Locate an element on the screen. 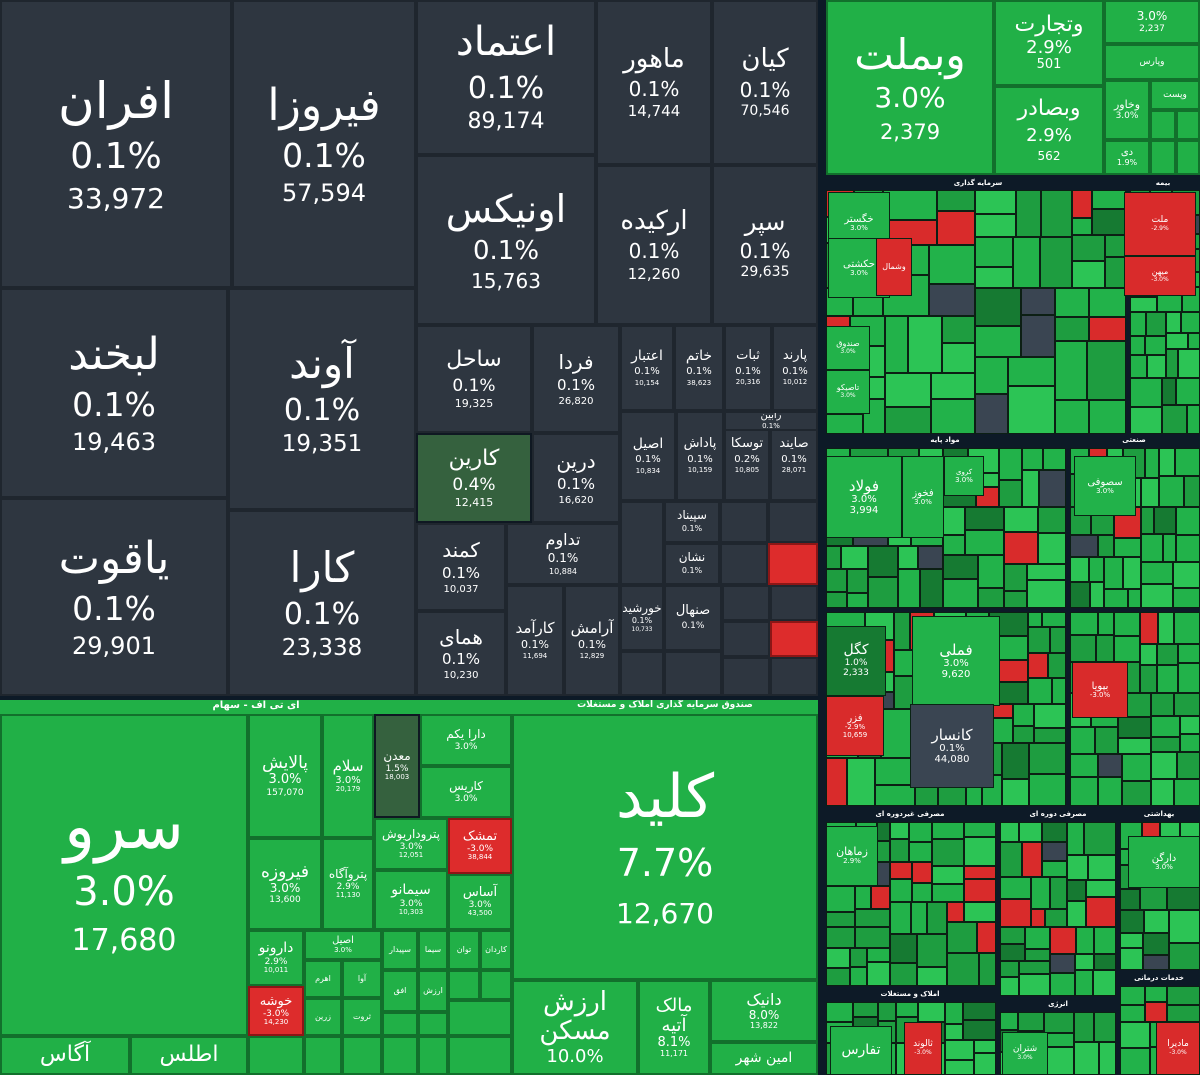 The width and height of the screenshot is (1200, 1075). tile-atlas: اطلس is located at coordinates (189, 1055).